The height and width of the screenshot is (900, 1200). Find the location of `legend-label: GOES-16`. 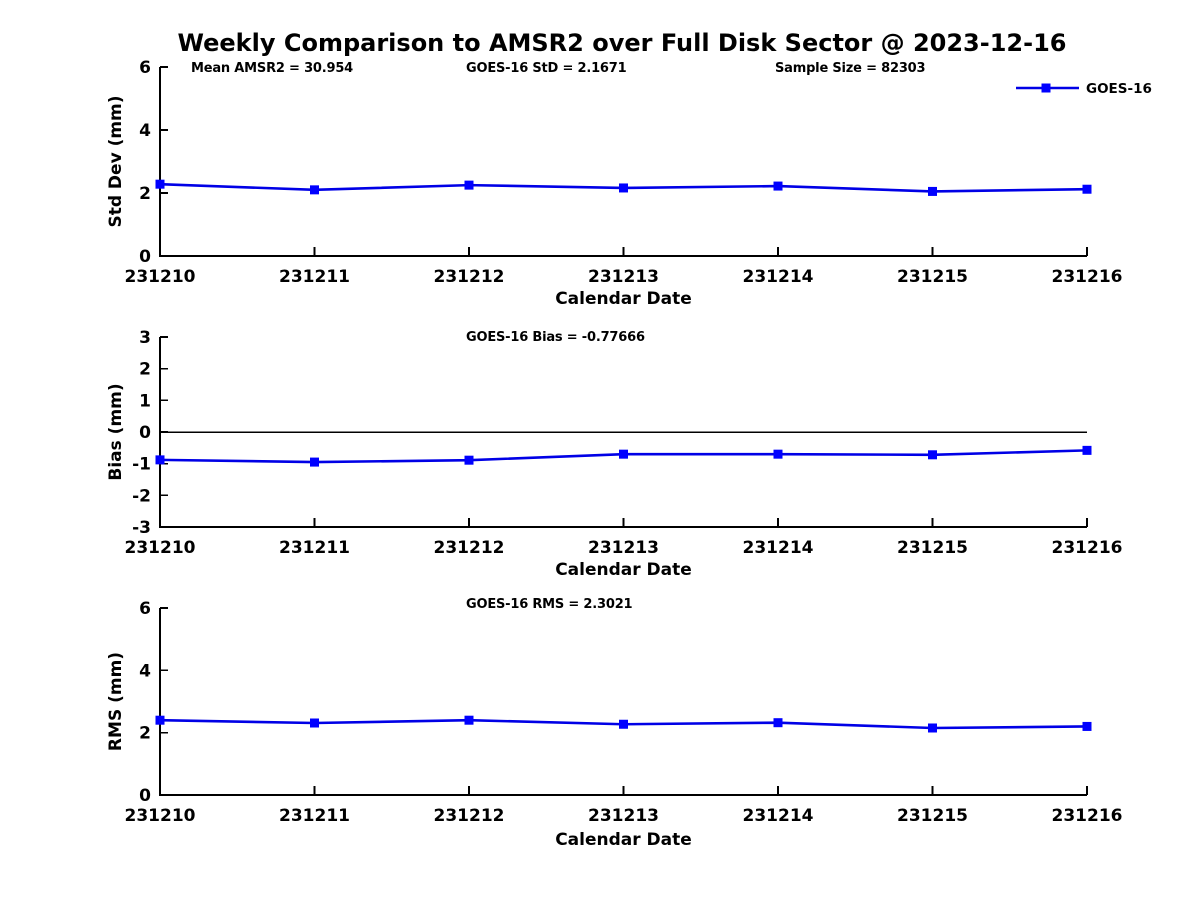

legend-label: GOES-16 is located at coordinates (1119, 89).